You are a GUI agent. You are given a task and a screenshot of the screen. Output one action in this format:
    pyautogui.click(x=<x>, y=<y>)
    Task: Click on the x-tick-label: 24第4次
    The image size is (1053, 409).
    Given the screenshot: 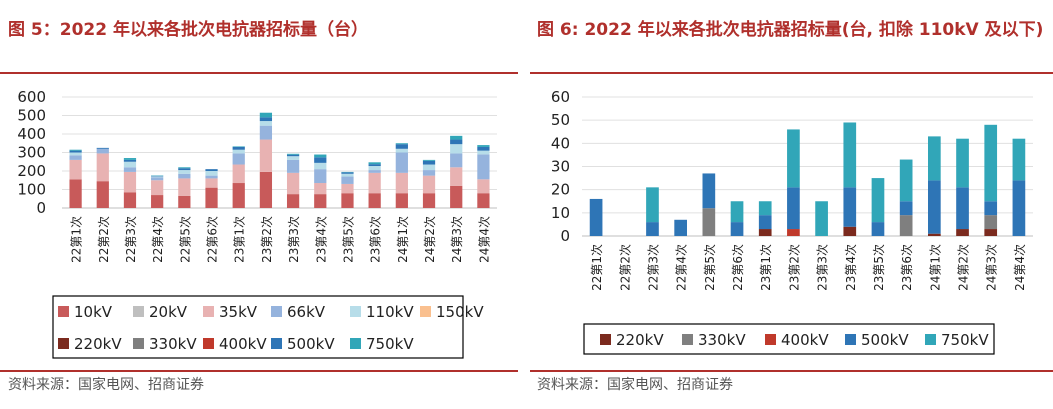 What is the action you would take?
    pyautogui.click(x=484, y=239)
    